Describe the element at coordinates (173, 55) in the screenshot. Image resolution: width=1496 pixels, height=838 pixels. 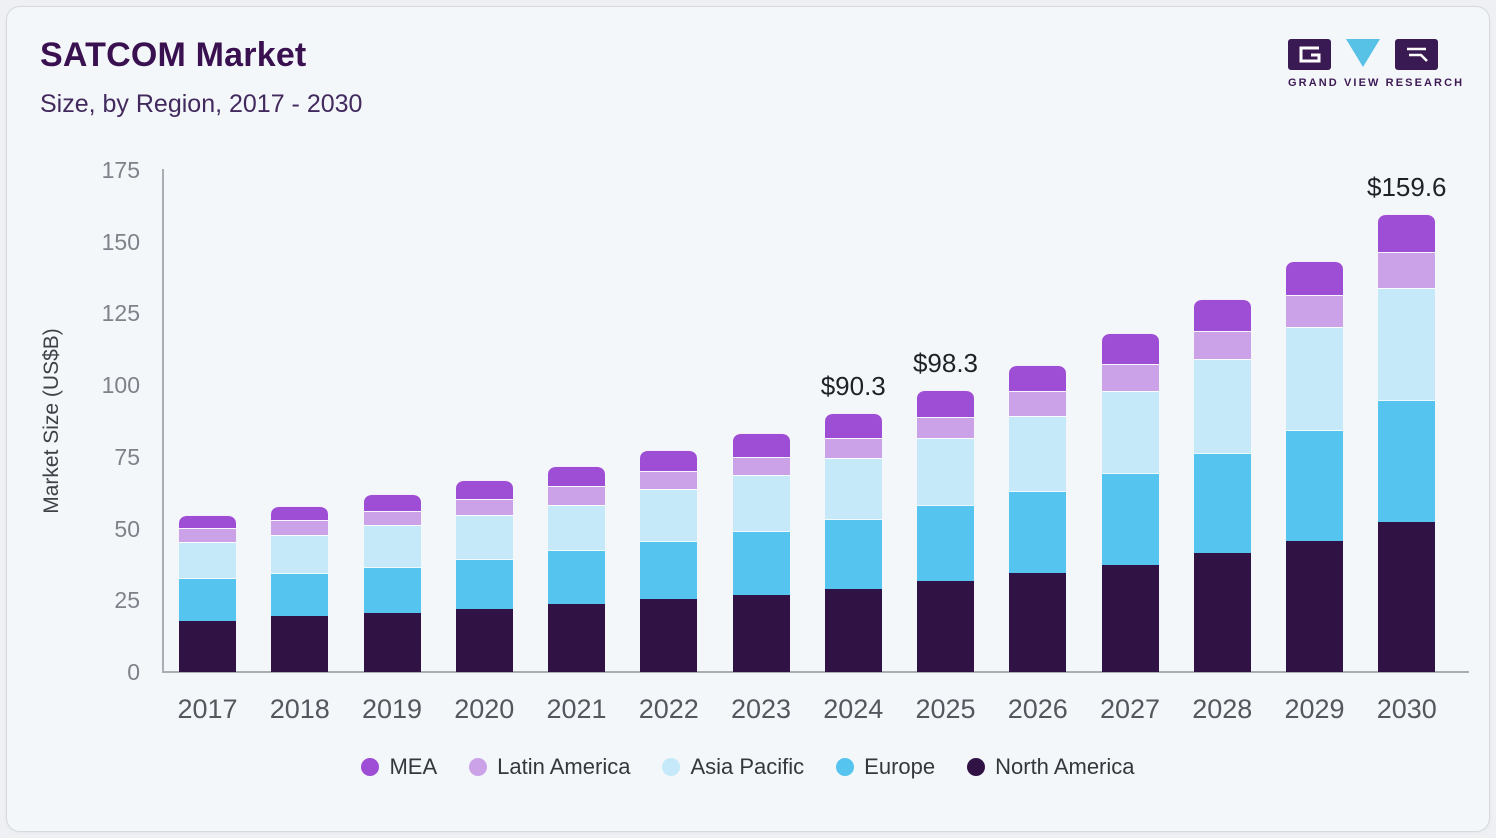
I see `page-title: SATCOM Market` at that location.